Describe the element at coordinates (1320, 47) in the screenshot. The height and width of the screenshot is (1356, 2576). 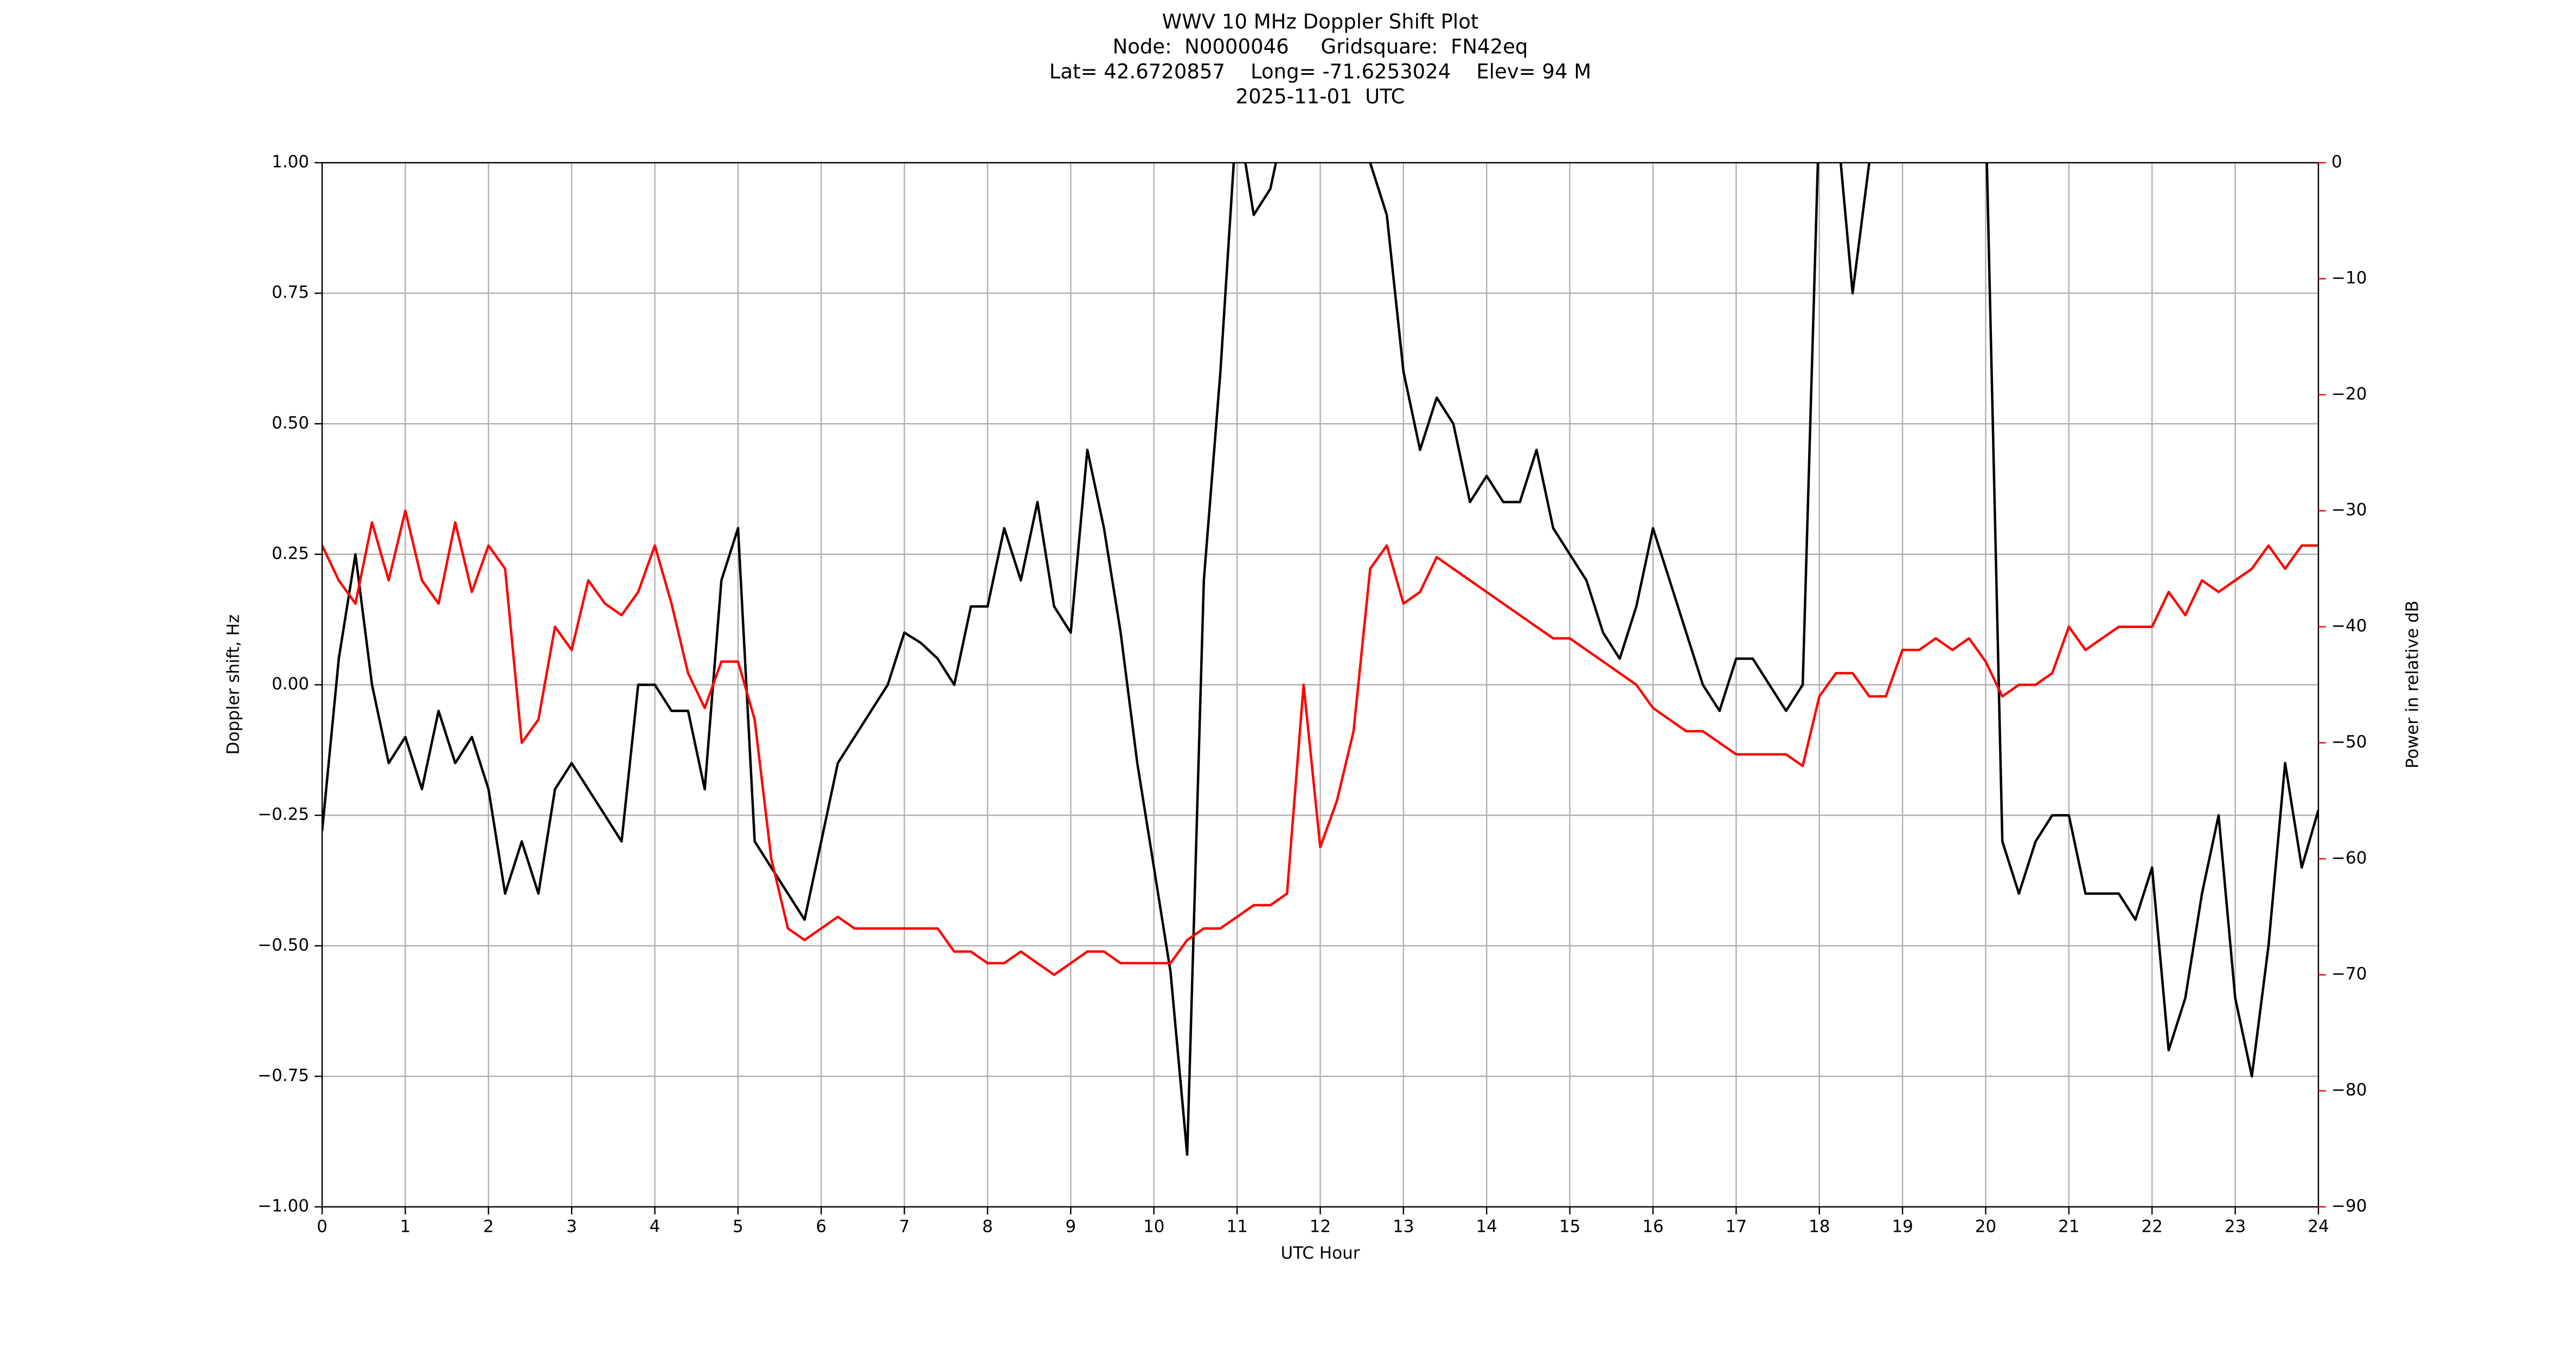
I see `chart-subtitle: Node: N0000046 Gridsquare: FN42eq` at that location.